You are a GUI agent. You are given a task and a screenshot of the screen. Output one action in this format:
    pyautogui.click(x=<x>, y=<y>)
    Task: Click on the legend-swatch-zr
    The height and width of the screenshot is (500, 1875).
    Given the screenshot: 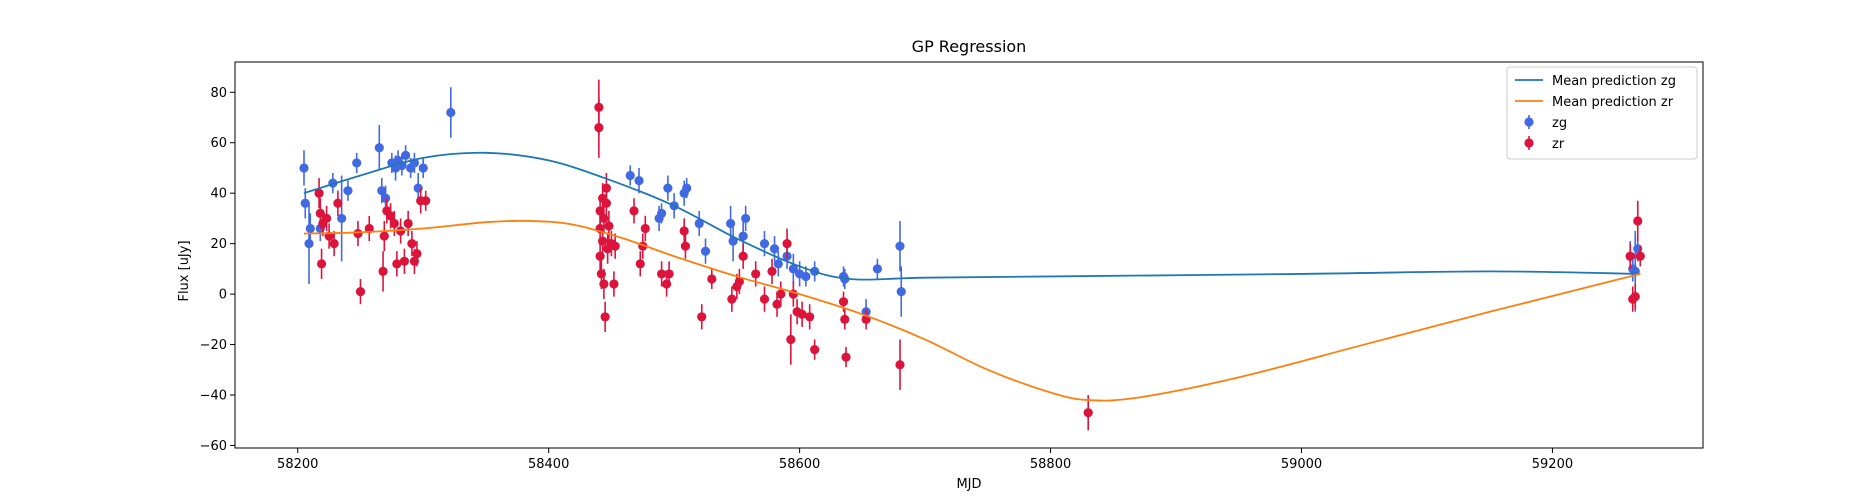 What is the action you would take?
    pyautogui.click(x=1529, y=143)
    